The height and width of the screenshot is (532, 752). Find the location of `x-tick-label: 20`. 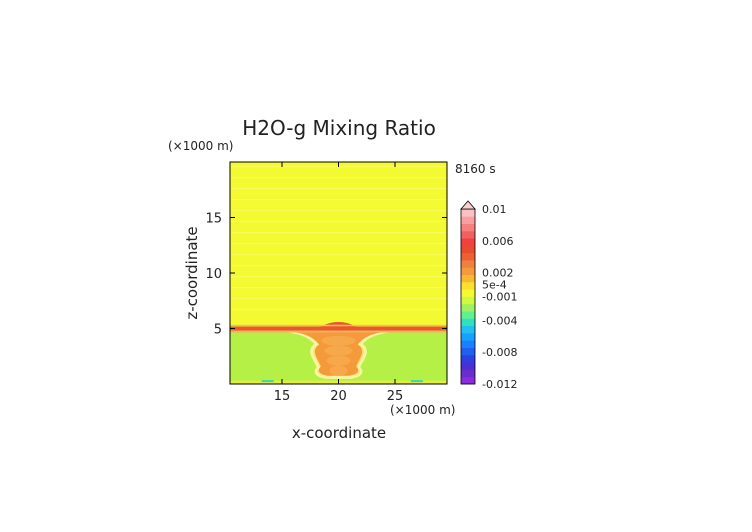

x-tick-label: 20 is located at coordinates (338, 396).